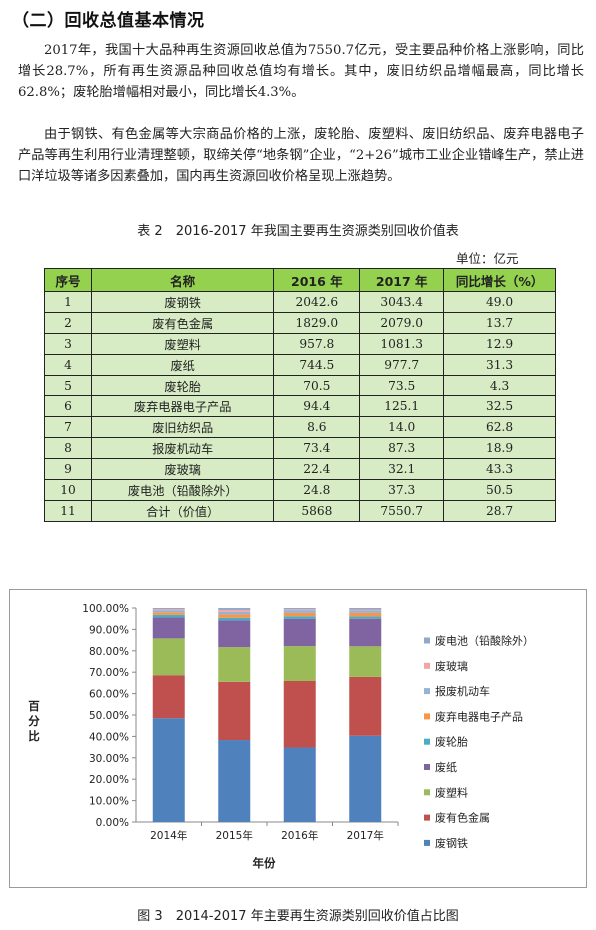 This screenshot has height=930, width=596. Describe the element at coordinates (317, 490) in the screenshot. I see `cell-2016: 24.8` at that location.